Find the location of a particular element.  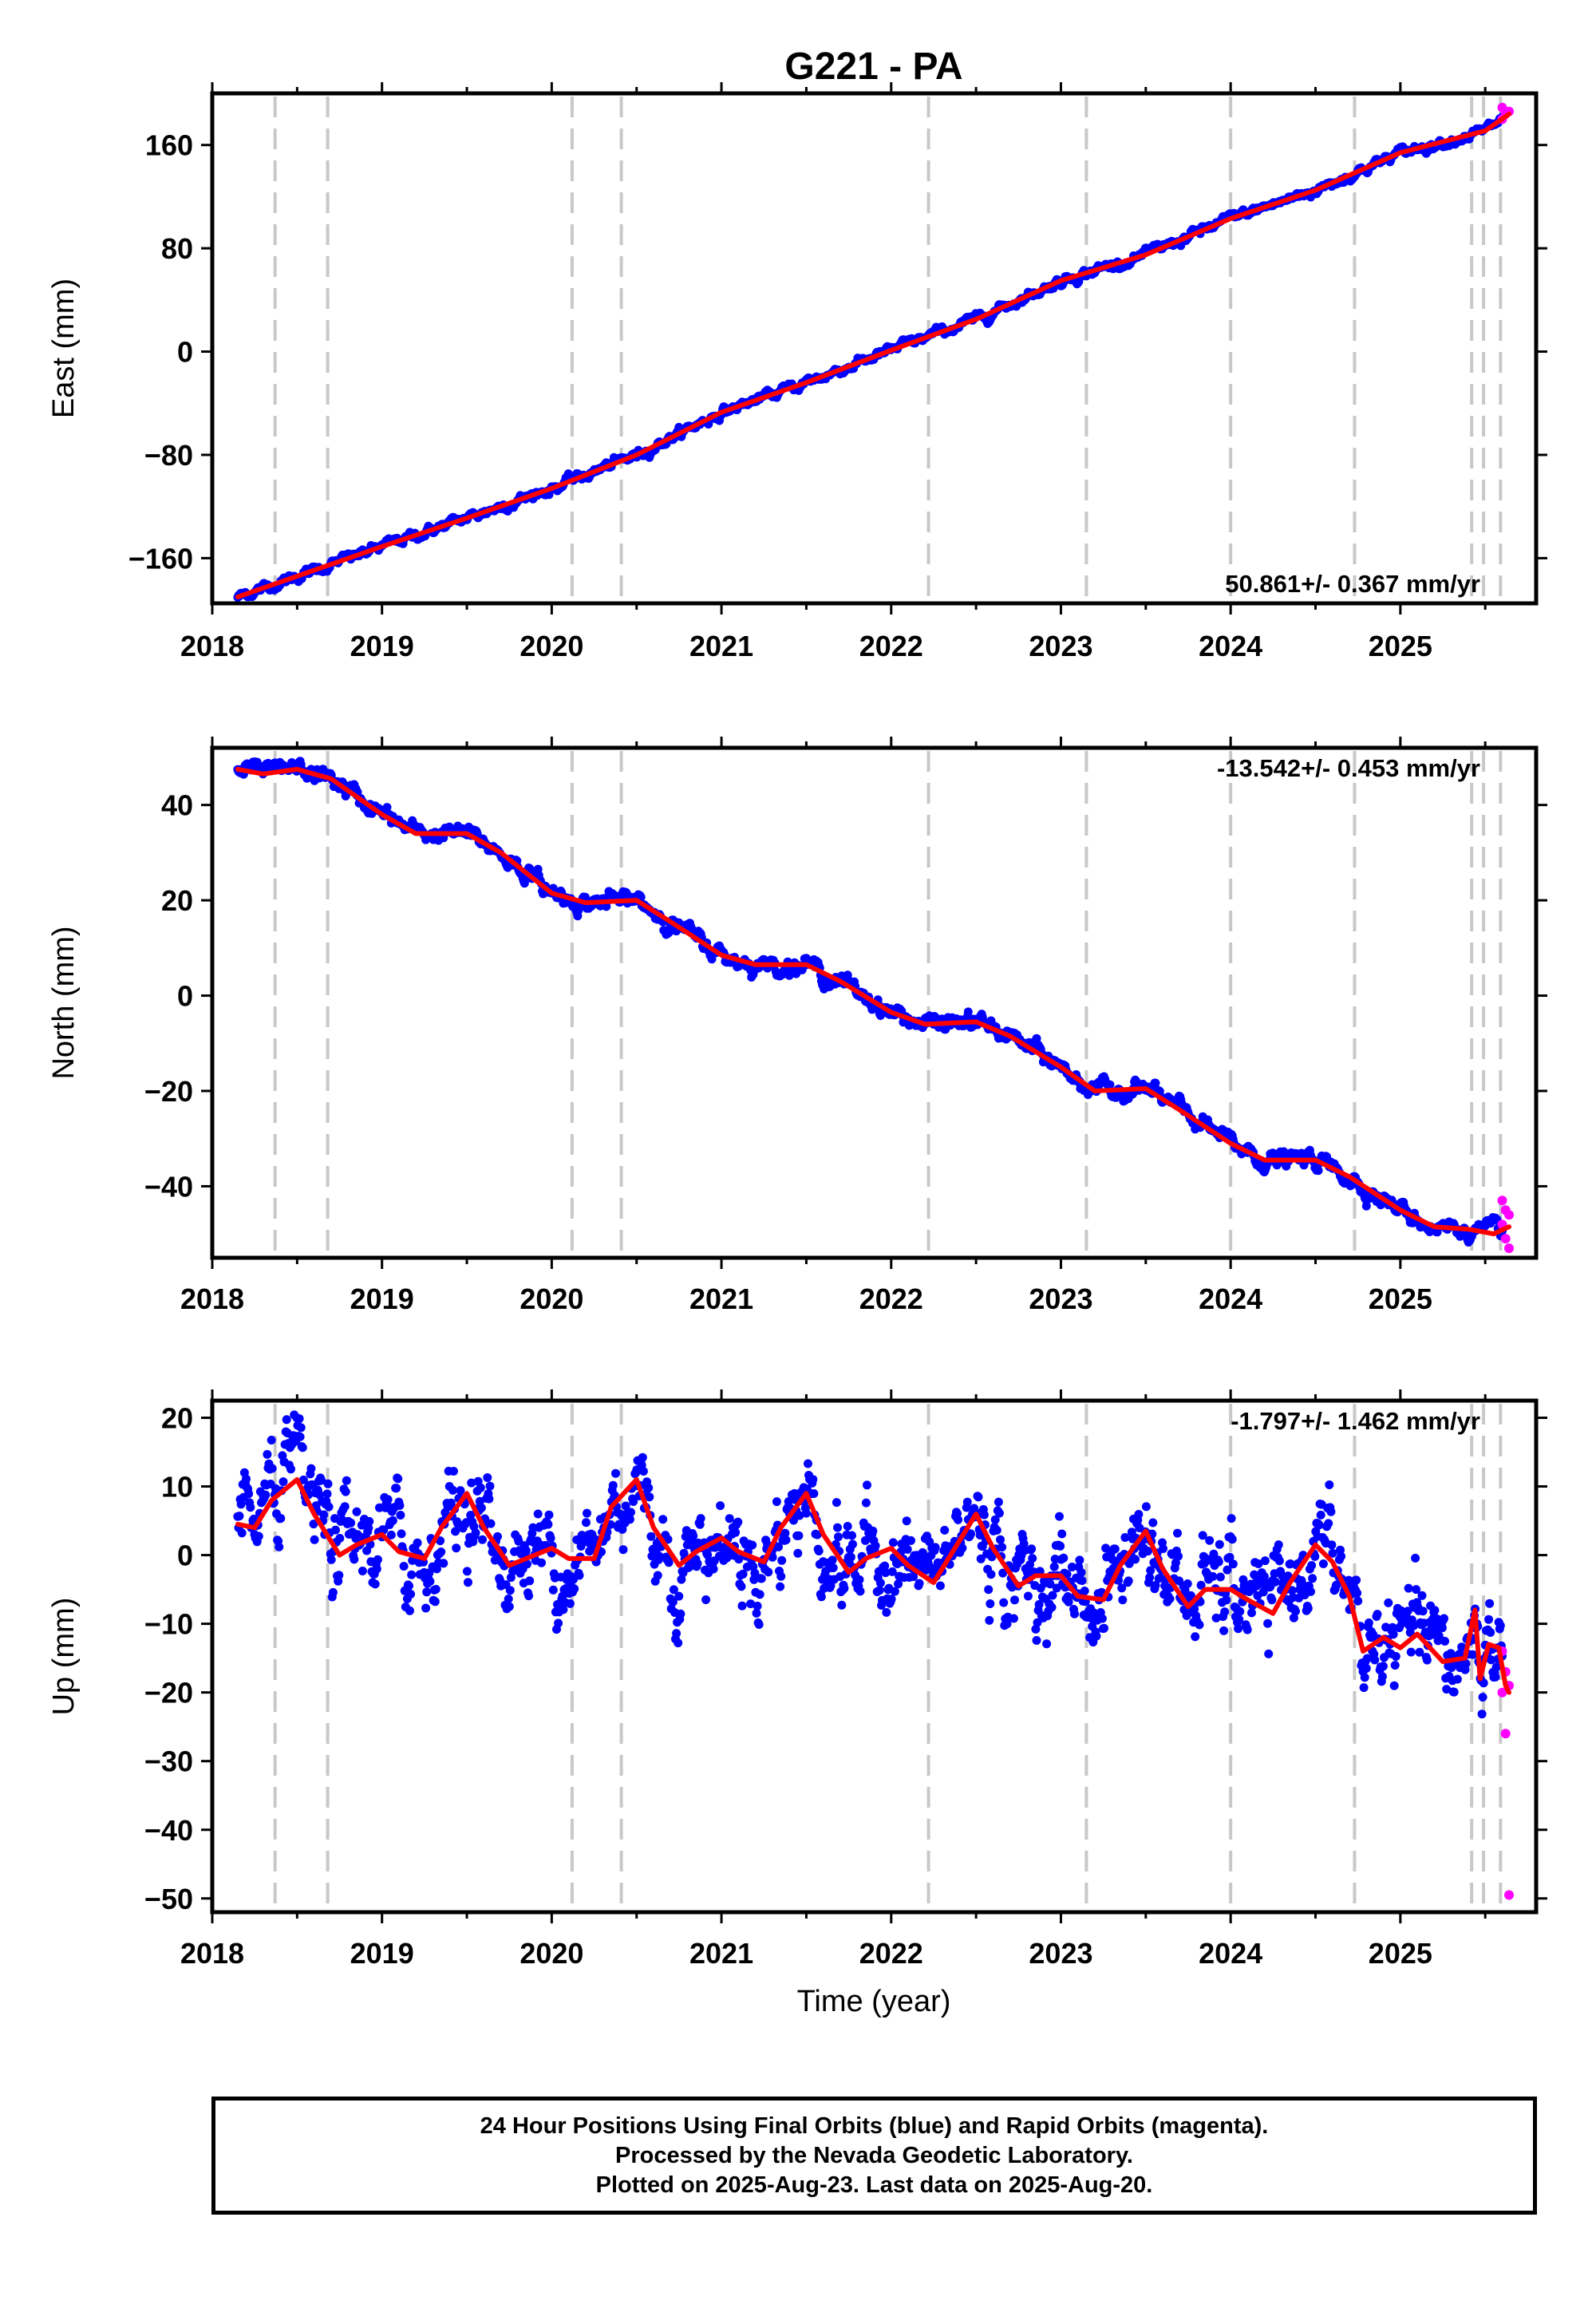

y-tick-label: 160 is located at coordinates (169, 145).